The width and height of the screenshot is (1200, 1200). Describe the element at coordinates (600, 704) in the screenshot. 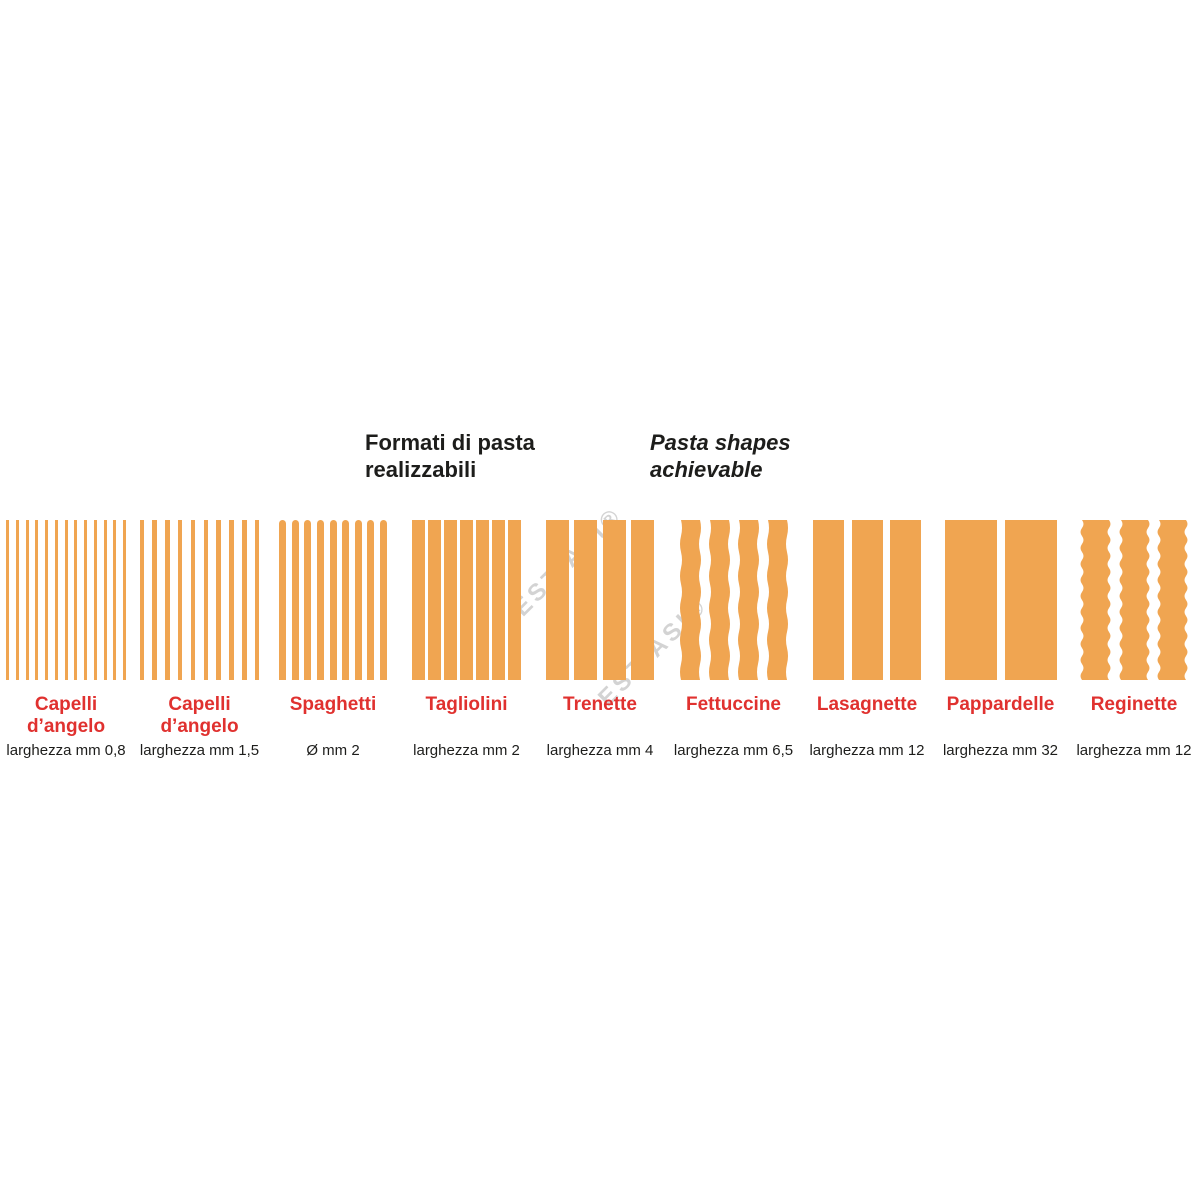

I see `pasta-name: Trenette` at that location.